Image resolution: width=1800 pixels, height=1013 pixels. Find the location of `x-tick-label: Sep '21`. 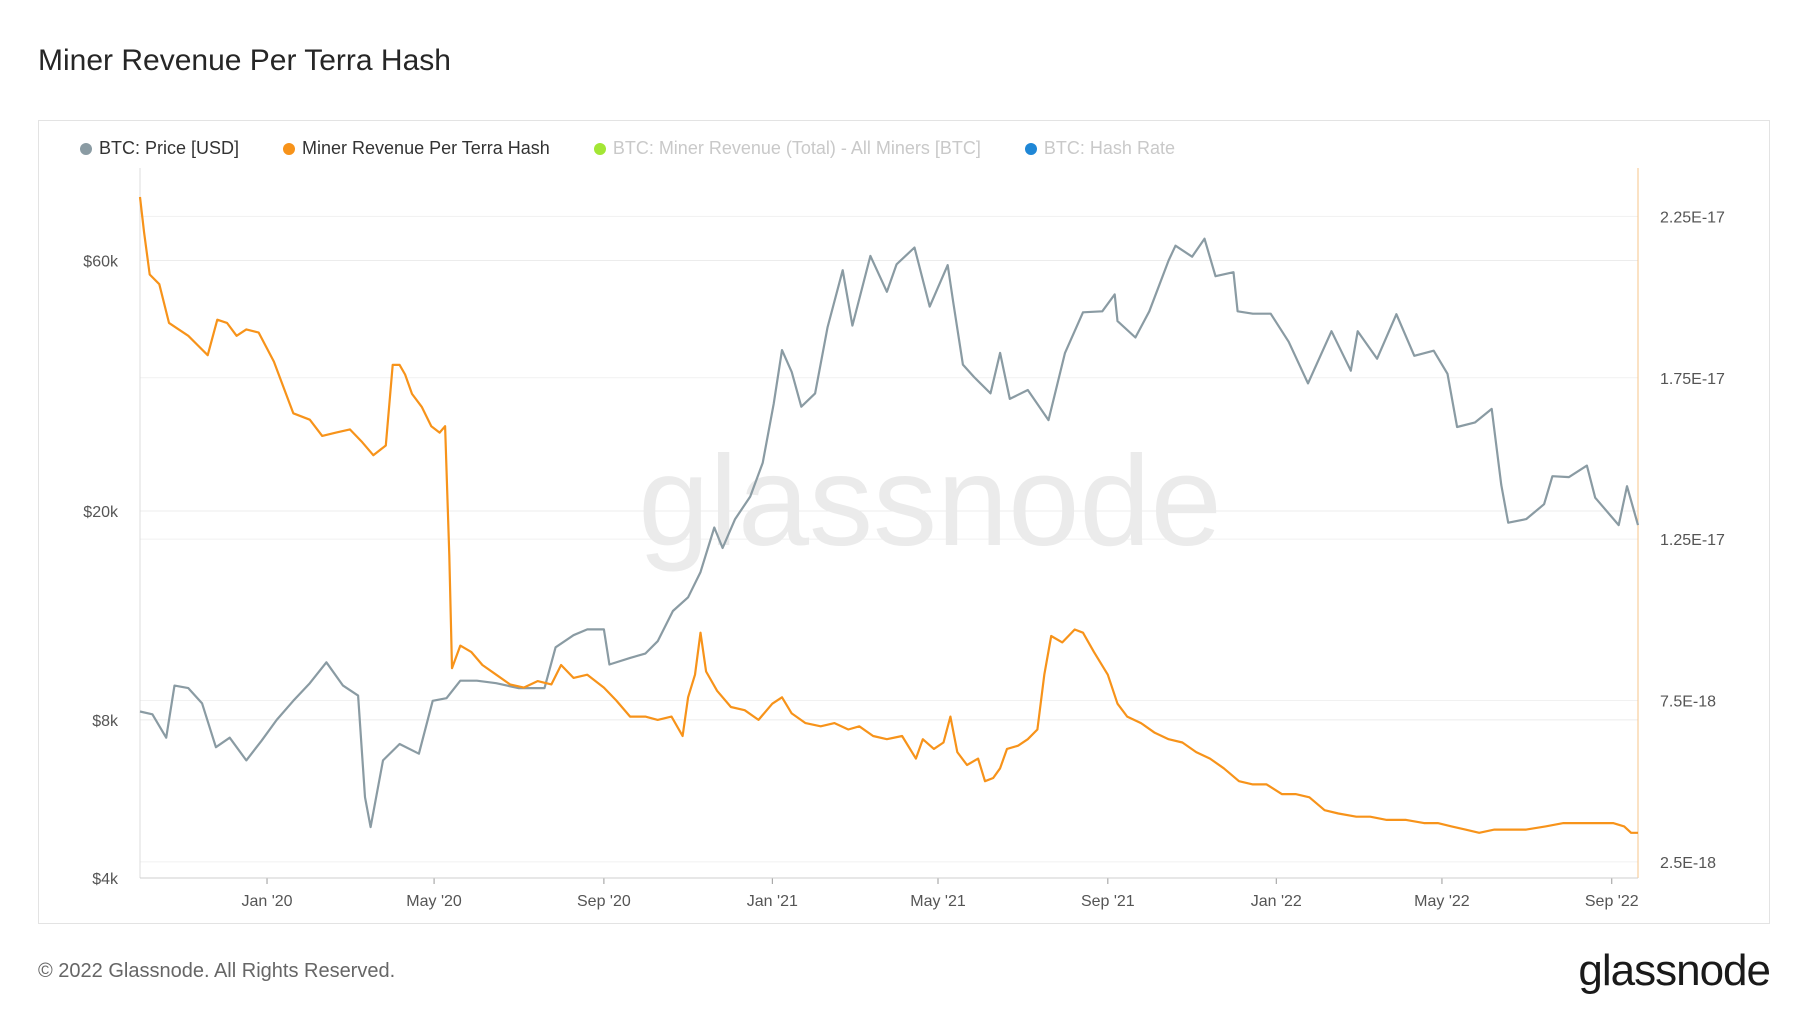

x-tick-label: Sep '21 is located at coordinates (1108, 901).